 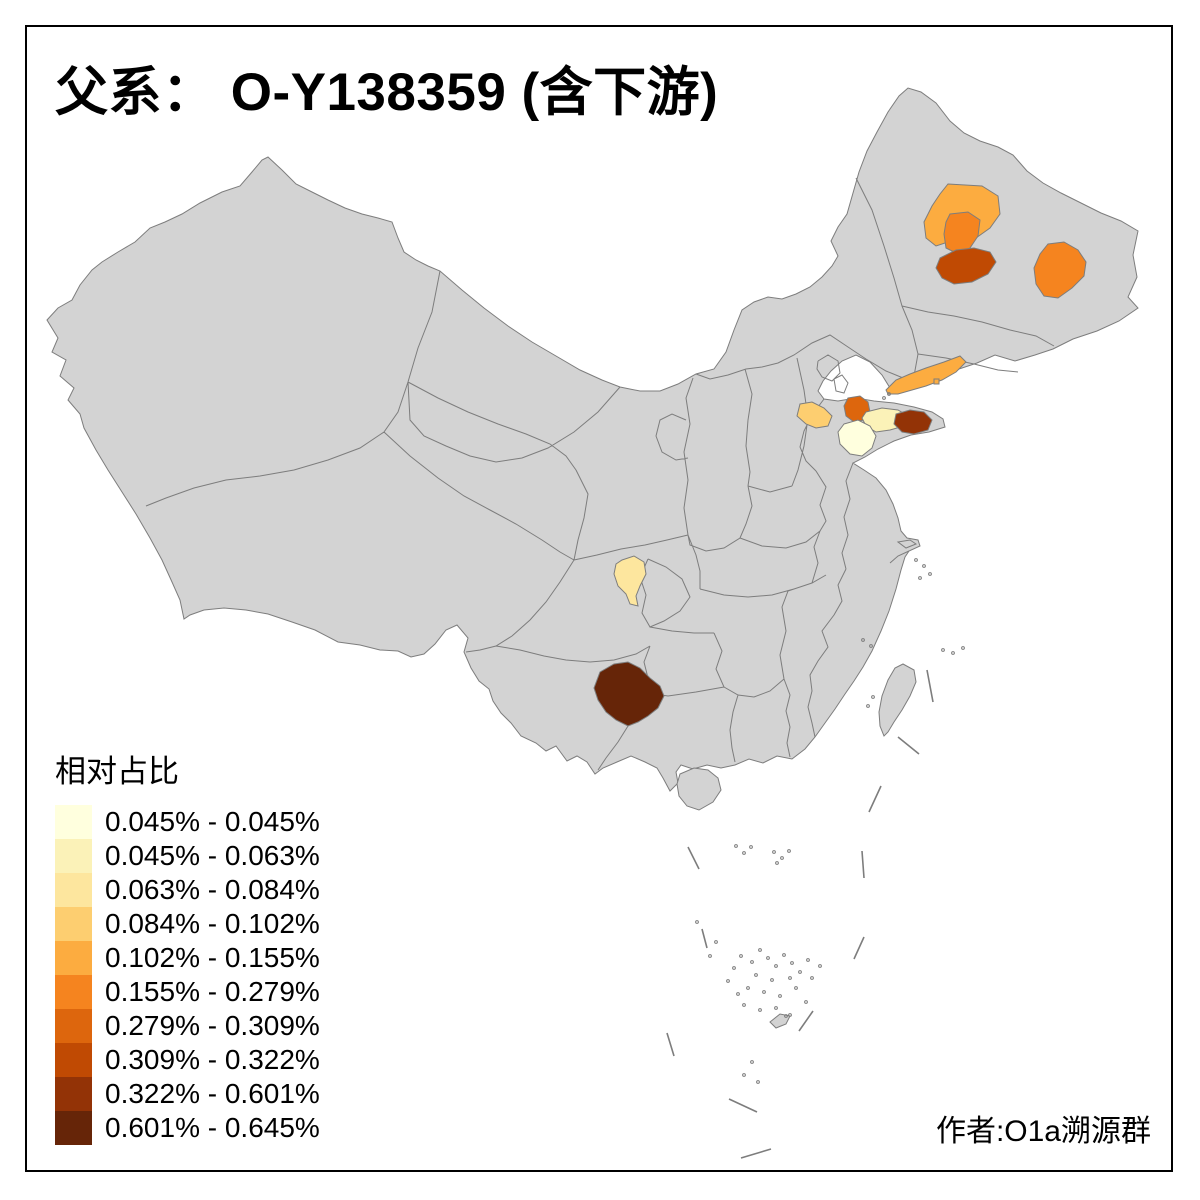 I want to click on legend-row: 0.045% - 0.045%, so click(x=187, y=822).